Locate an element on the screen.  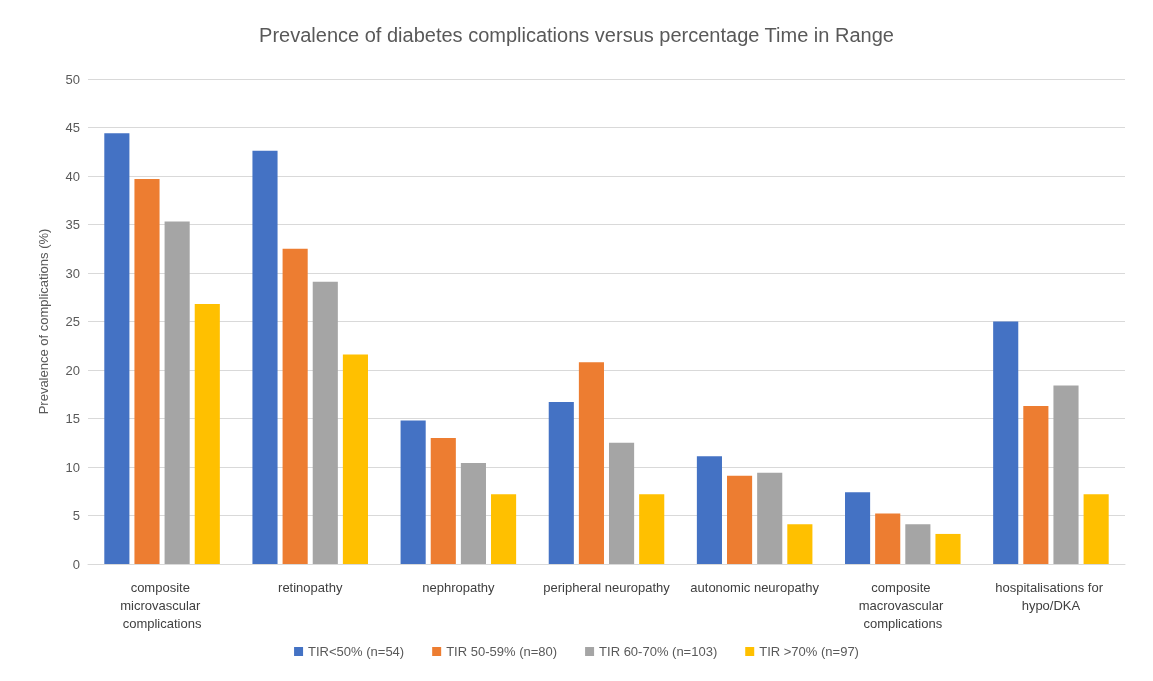
x-tick-label: autonomic neuropathy is located at coordinates (755, 587).